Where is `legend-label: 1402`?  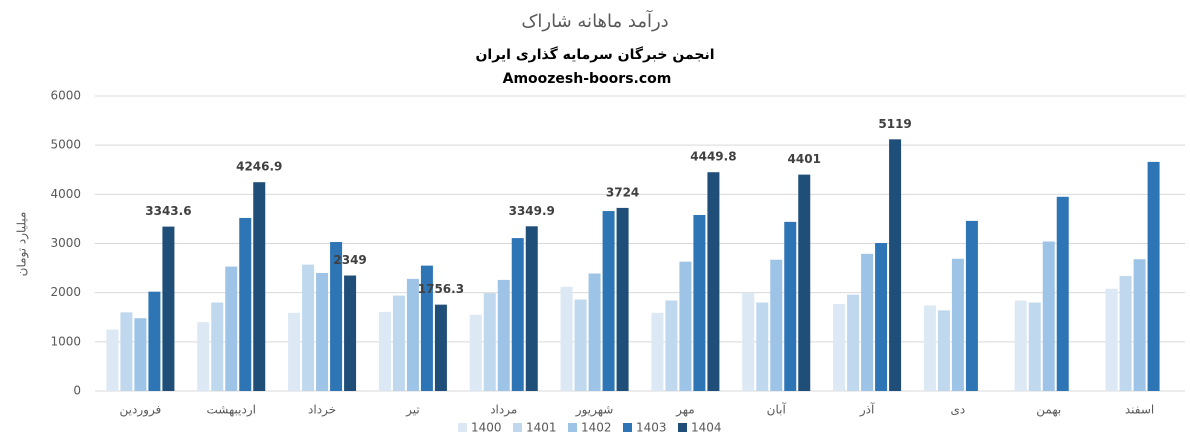
legend-label: 1402 is located at coordinates (596, 428).